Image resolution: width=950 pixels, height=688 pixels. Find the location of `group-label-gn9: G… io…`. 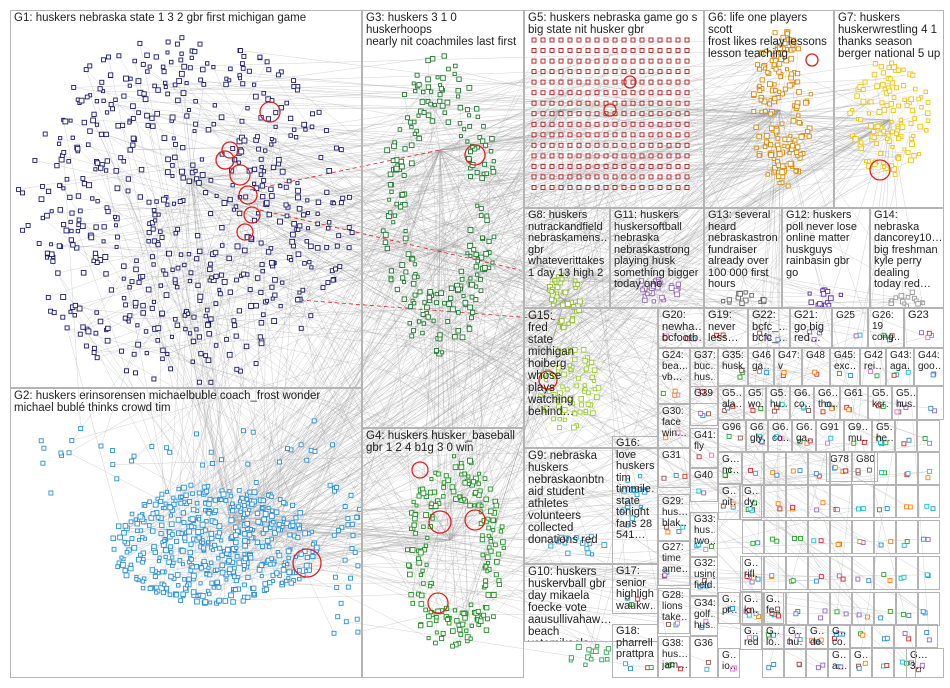

group-label-gn9: G… io… is located at coordinates (729, 661).